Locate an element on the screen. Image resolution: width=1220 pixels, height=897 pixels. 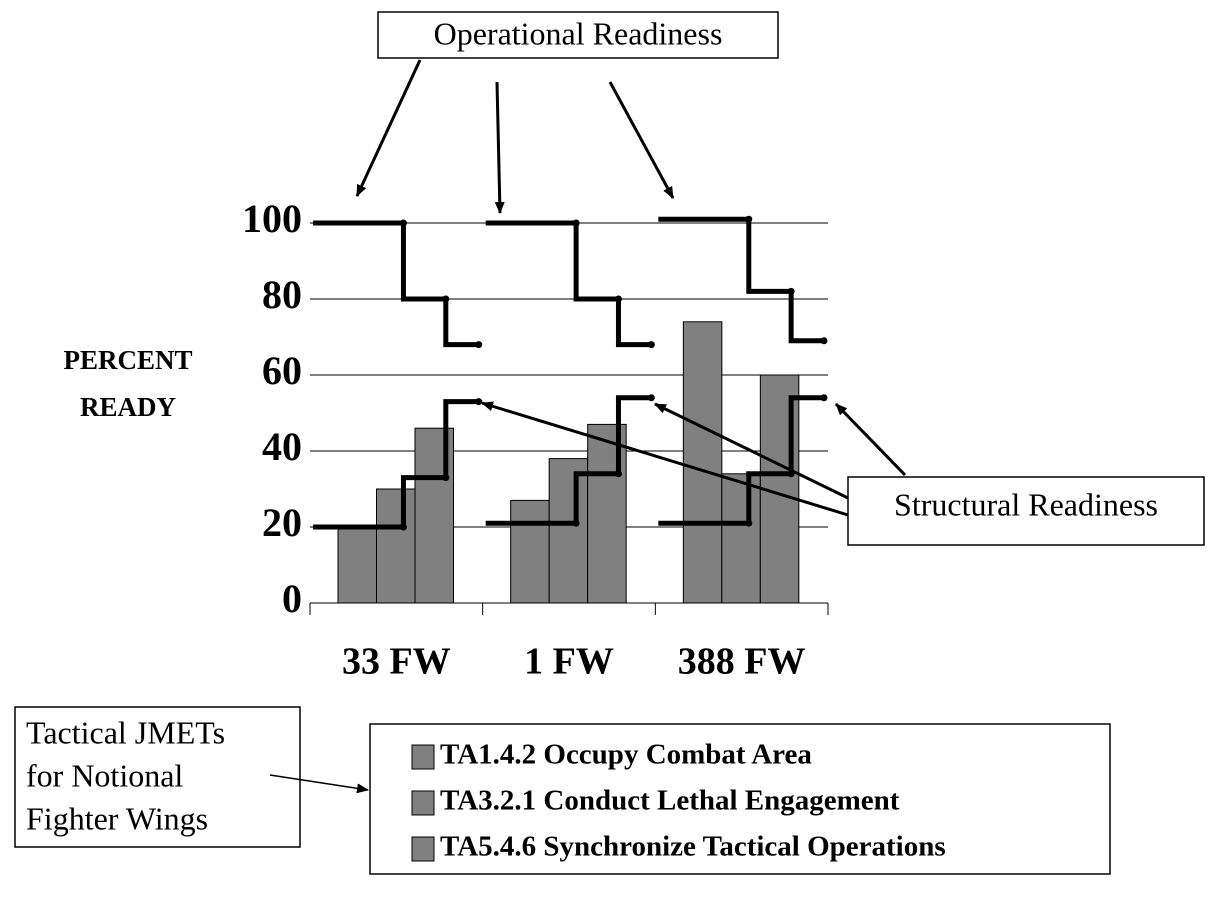
operational-label: Operational Readiness is located at coordinates (578, 33).